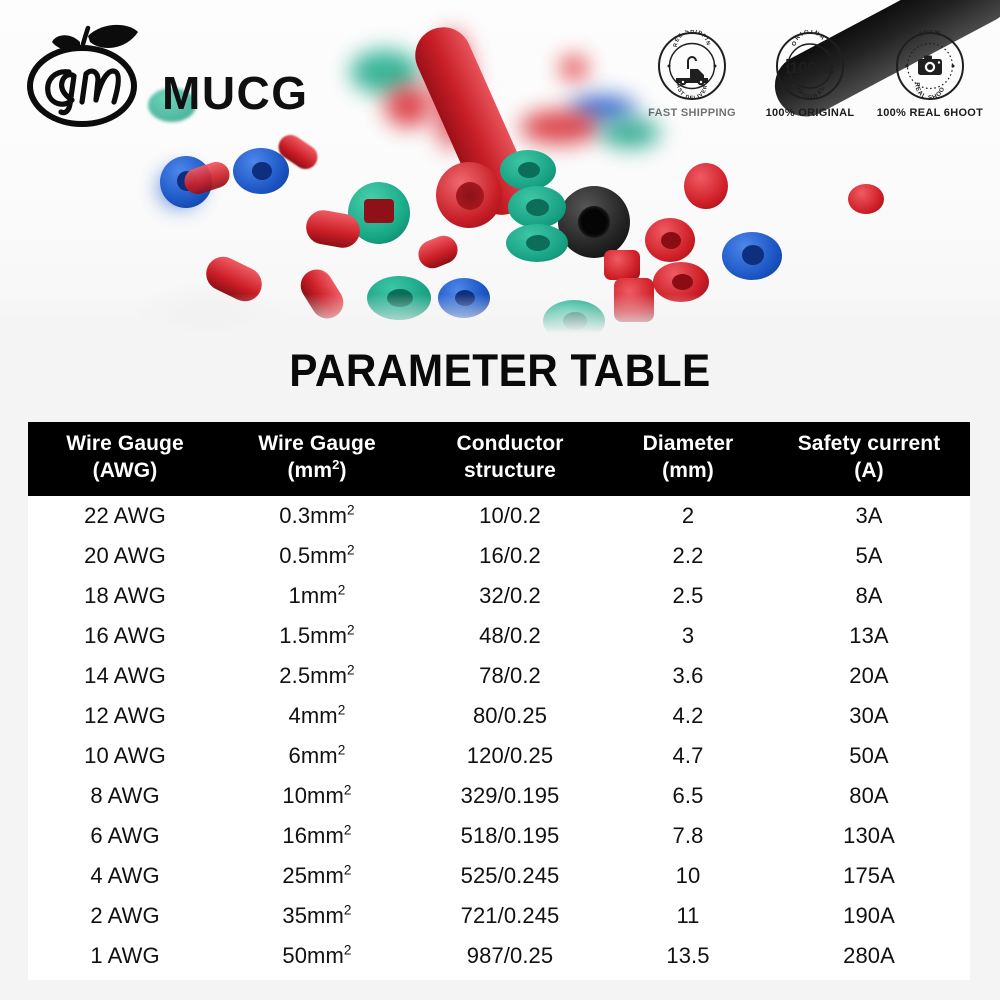 Image resolution: width=1000 pixels, height=1000 pixels. I want to click on column-header-line2: (mm2), so click(317, 469).